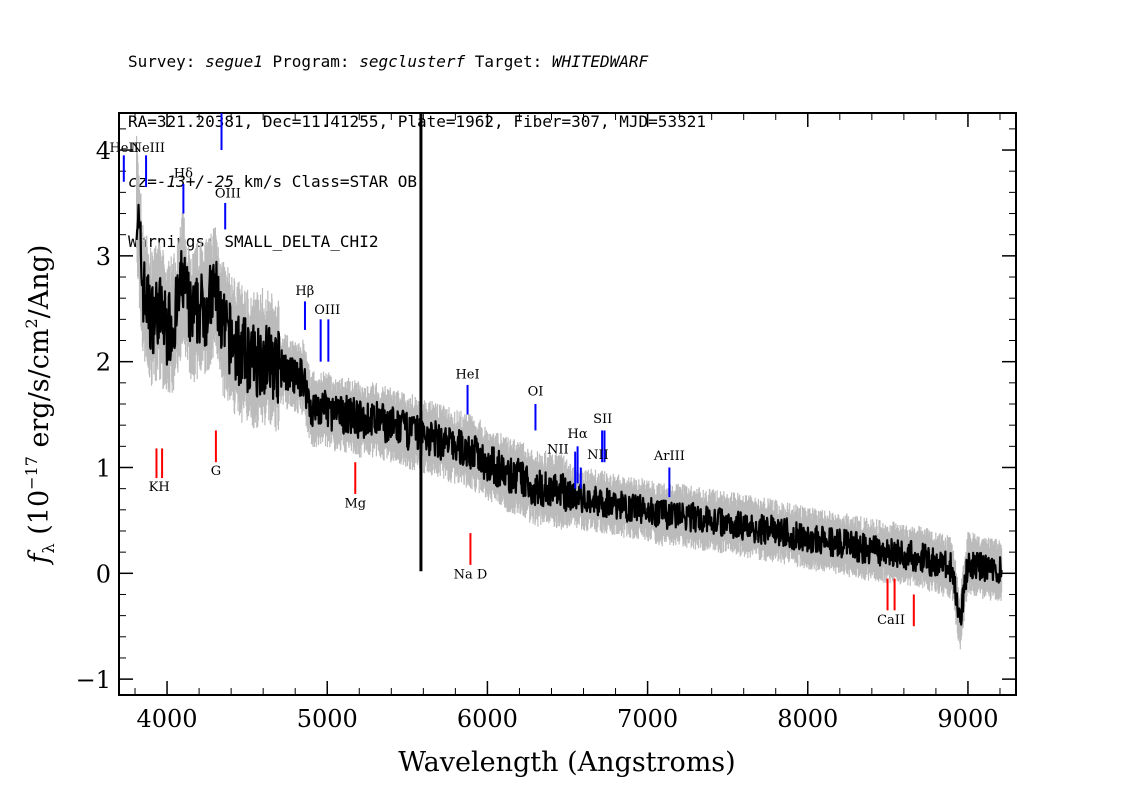 Image resolution: width=1134 pixels, height=810 pixels. I want to click on absorption-line-label: Mg, so click(355, 504).